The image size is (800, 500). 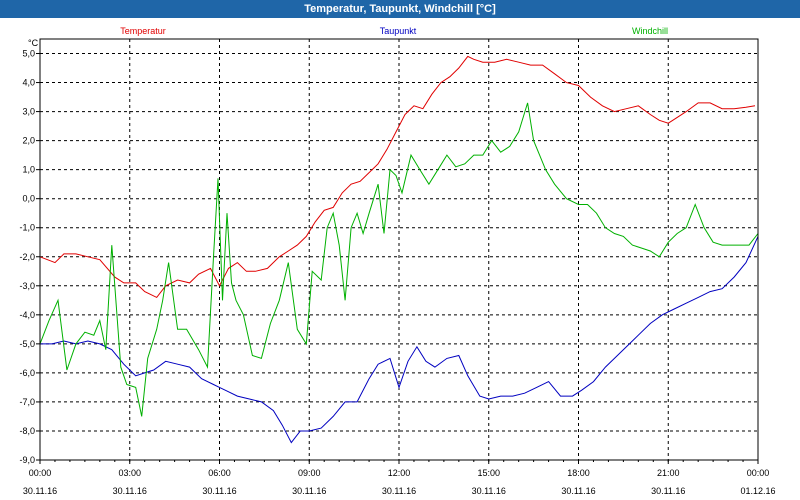 I want to click on y-tick-label: 1,0, so click(x=28, y=170).